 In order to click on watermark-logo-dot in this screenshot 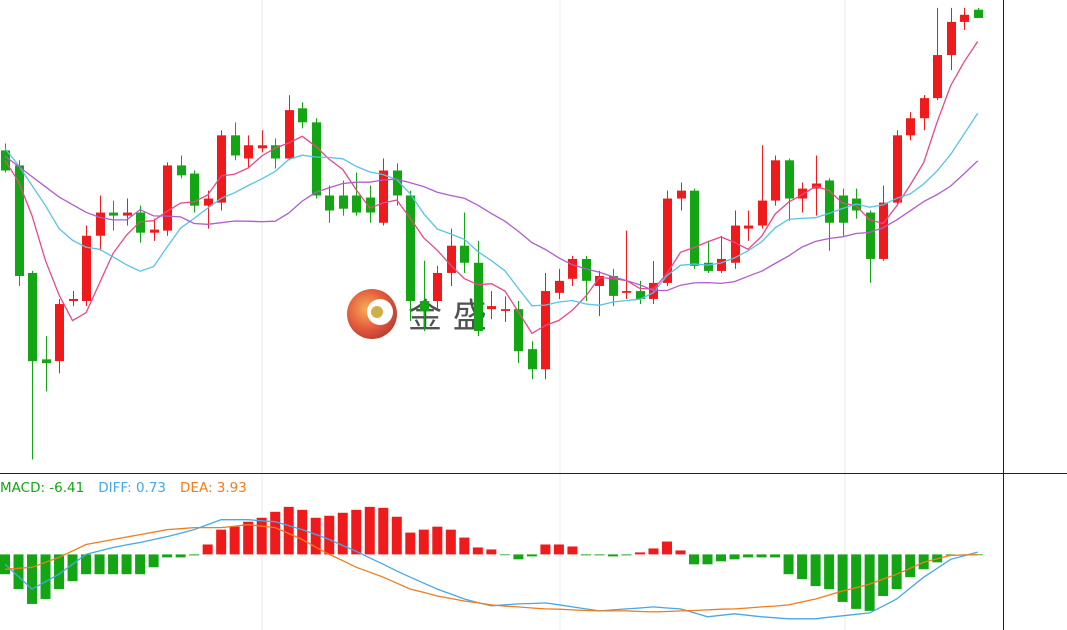, I will do `click(377, 312)`.